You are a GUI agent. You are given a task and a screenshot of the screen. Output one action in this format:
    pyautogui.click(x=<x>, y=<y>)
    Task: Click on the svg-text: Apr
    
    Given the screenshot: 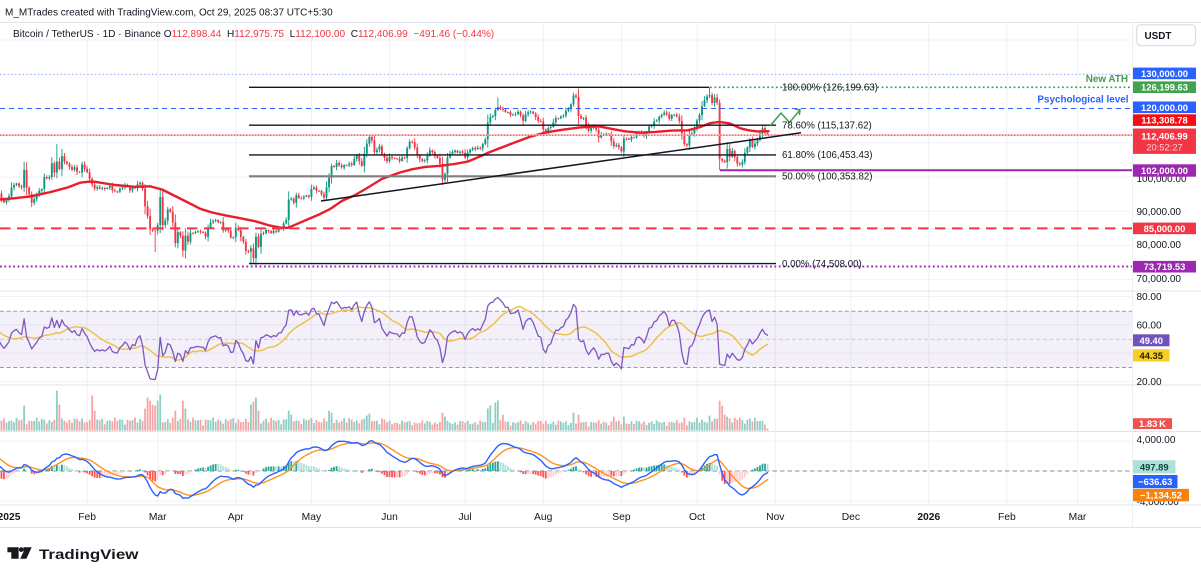 What is the action you would take?
    pyautogui.click(x=236, y=517)
    